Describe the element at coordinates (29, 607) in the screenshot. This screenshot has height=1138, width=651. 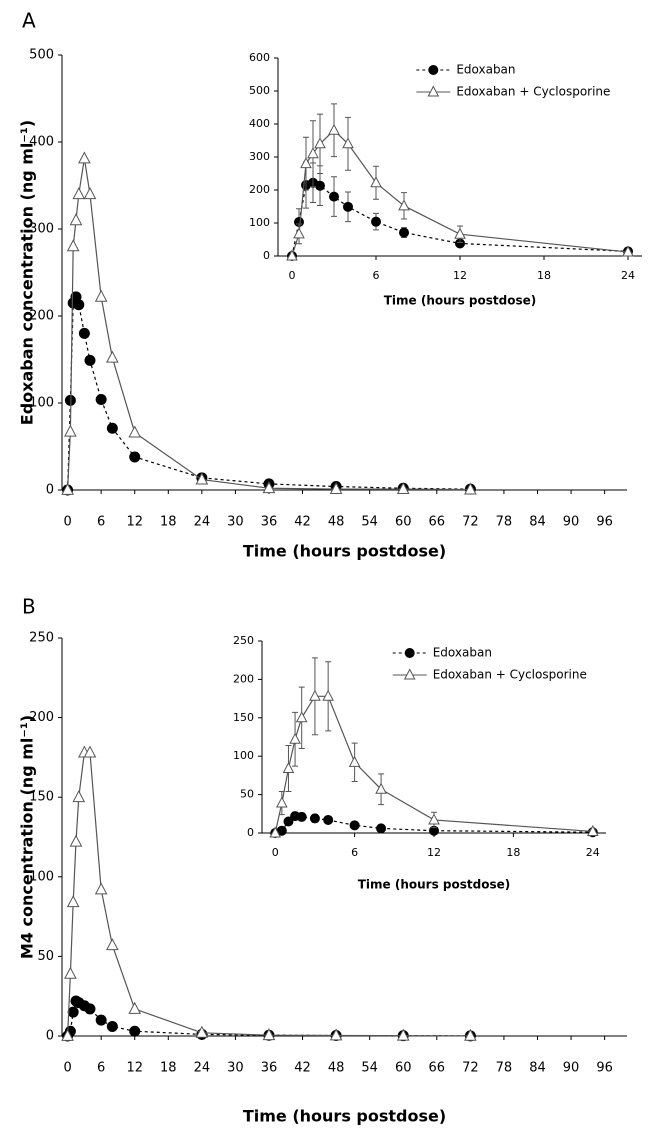
I see `panel-label: B` at that location.